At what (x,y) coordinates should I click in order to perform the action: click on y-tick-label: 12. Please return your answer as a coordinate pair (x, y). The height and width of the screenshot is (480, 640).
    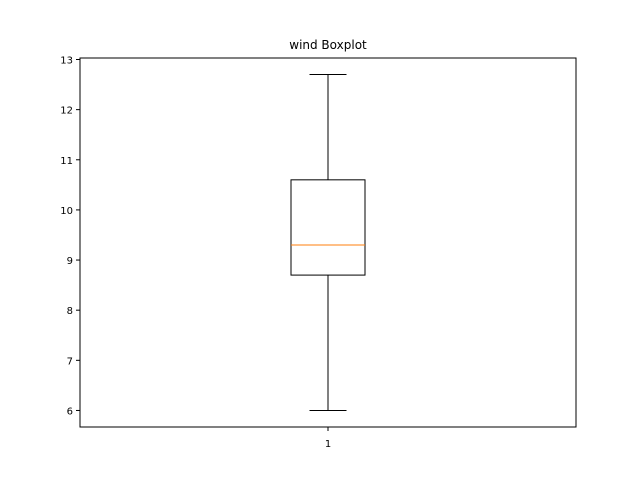
    Looking at the image, I should click on (66, 111).